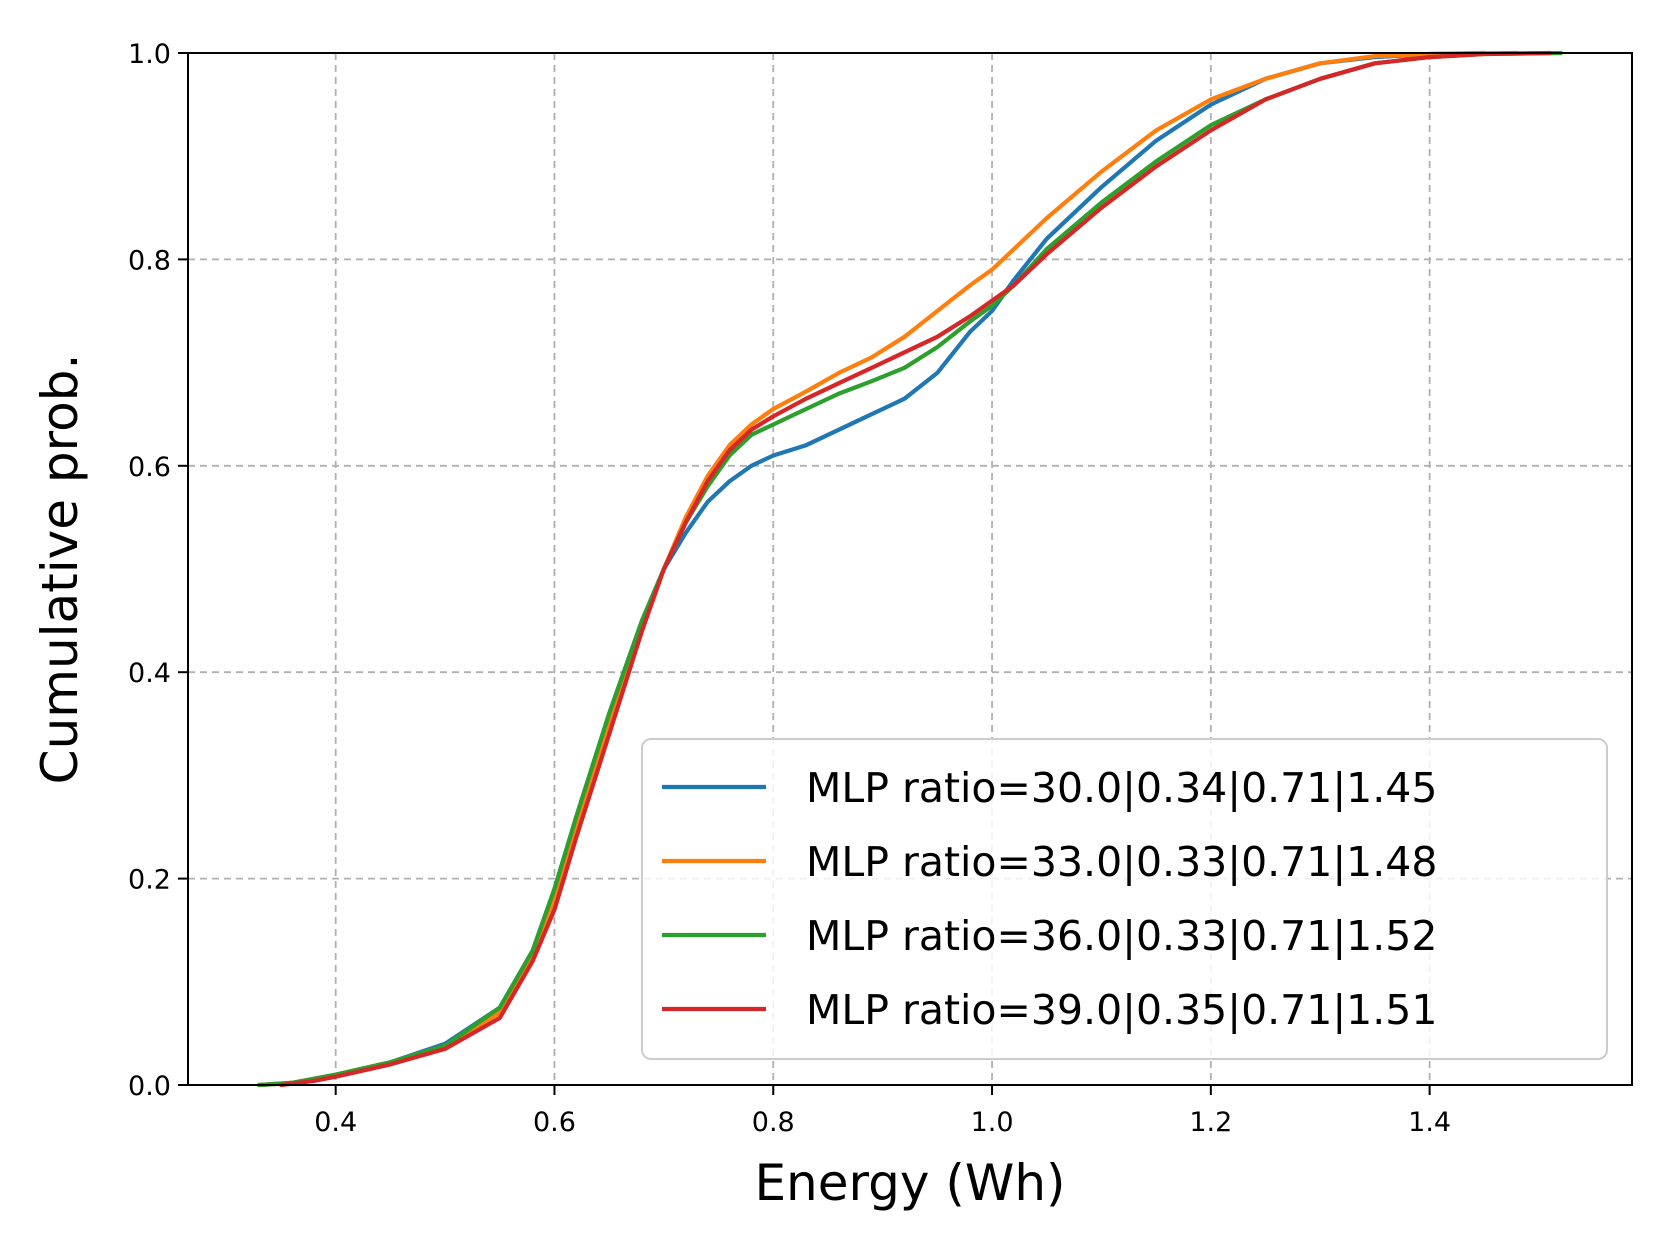  I want to click on legend-label-4: MLP ratio=39.0|0.35|0.71|1.51, so click(1121, 1010).